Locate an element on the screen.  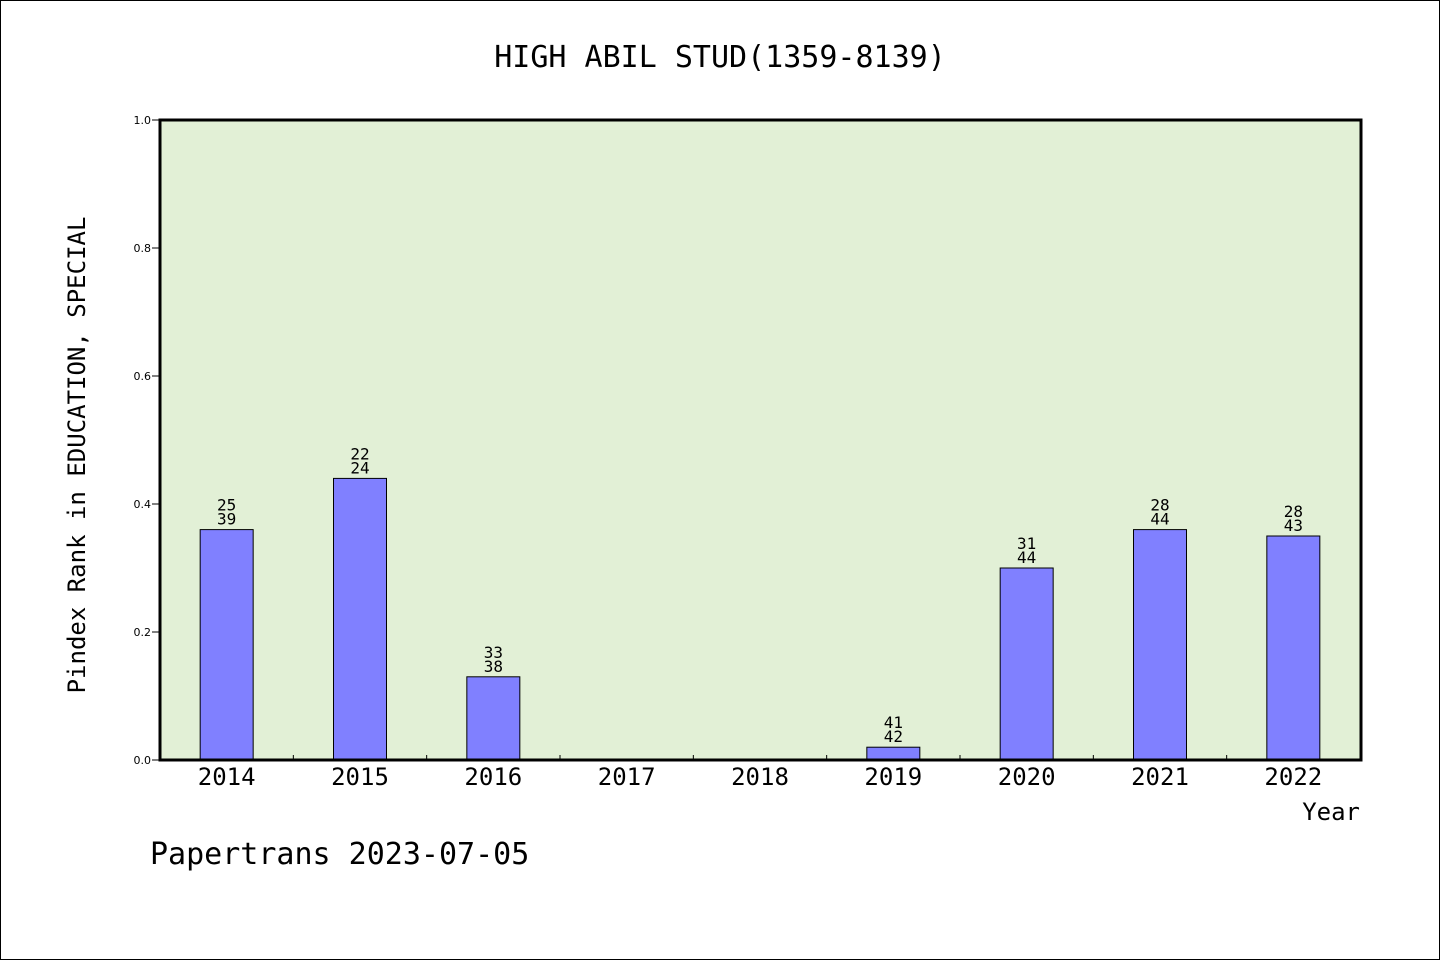
y-tick-label: 0.6 is located at coordinates (143, 376).